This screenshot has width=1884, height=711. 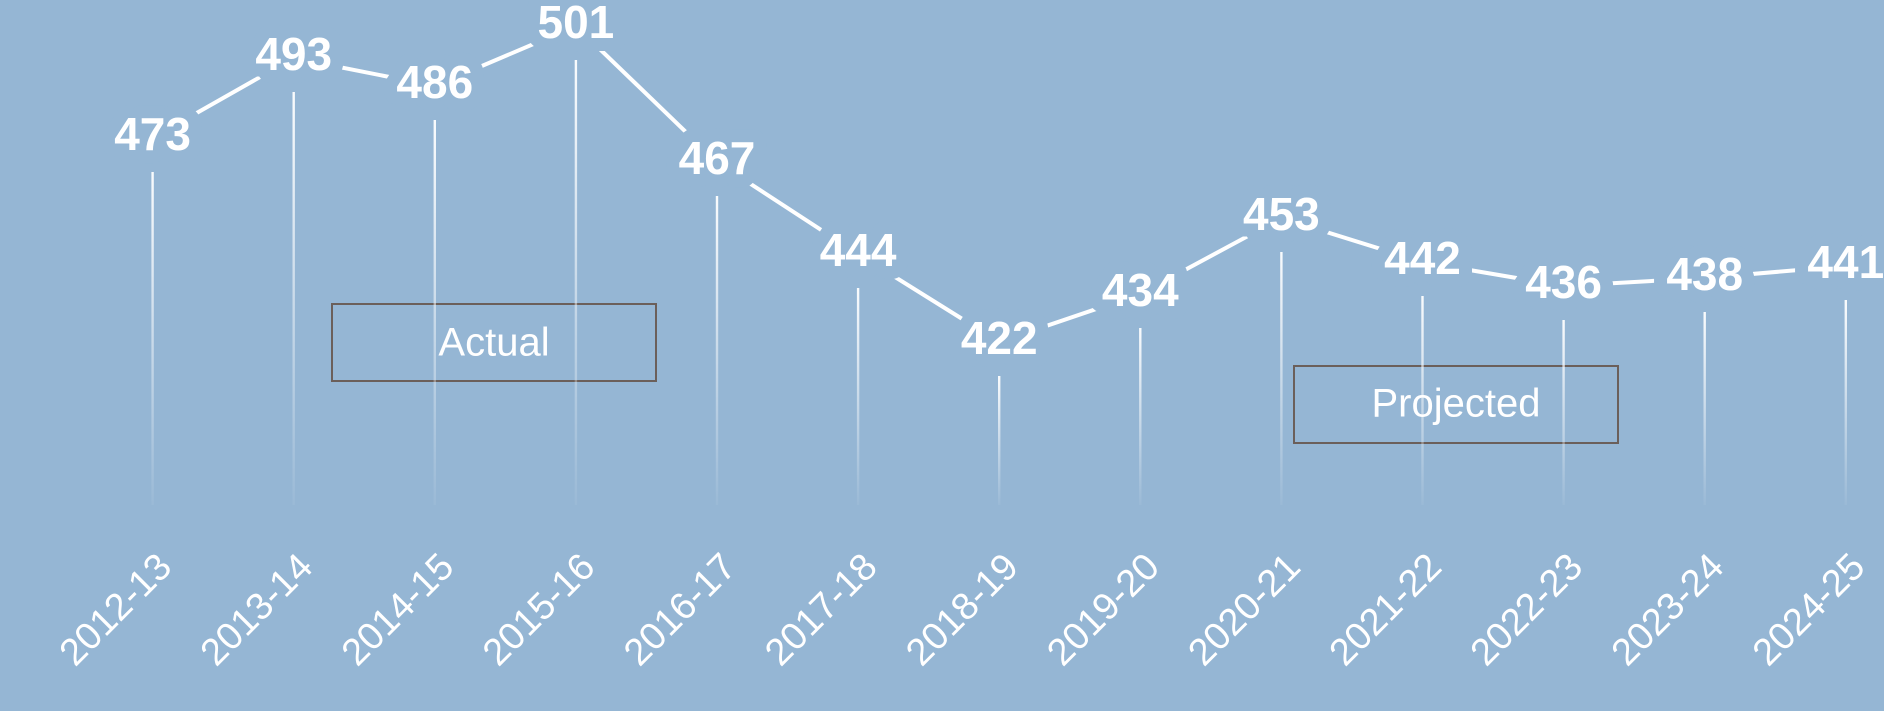 I want to click on x-tick-label: 2015-16, so click(x=539, y=610).